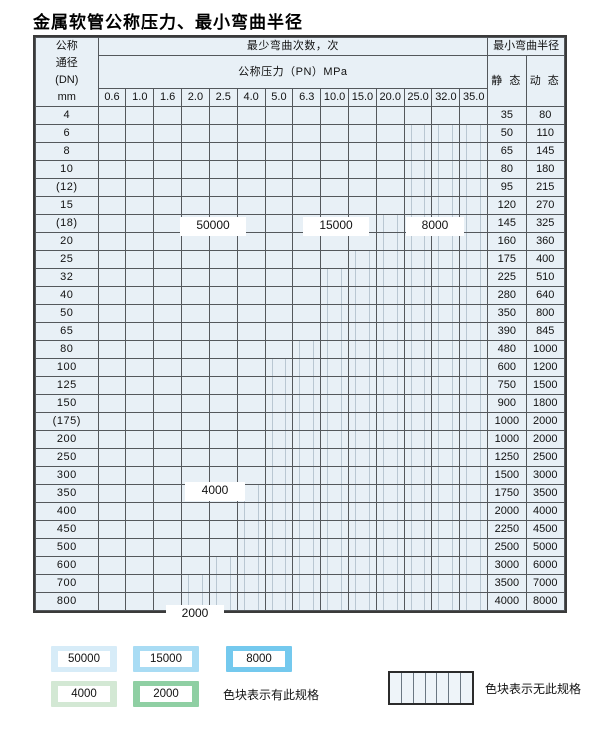  Describe the element at coordinates (545, 457) in the screenshot. I see `radius-dynamic-value: 2500` at that location.